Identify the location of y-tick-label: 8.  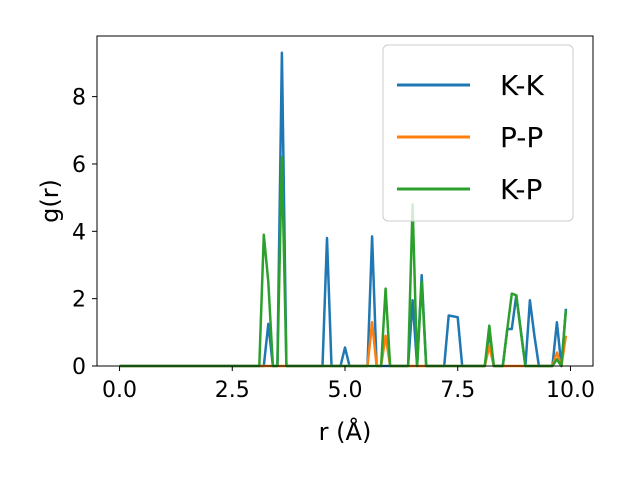
(79, 98).